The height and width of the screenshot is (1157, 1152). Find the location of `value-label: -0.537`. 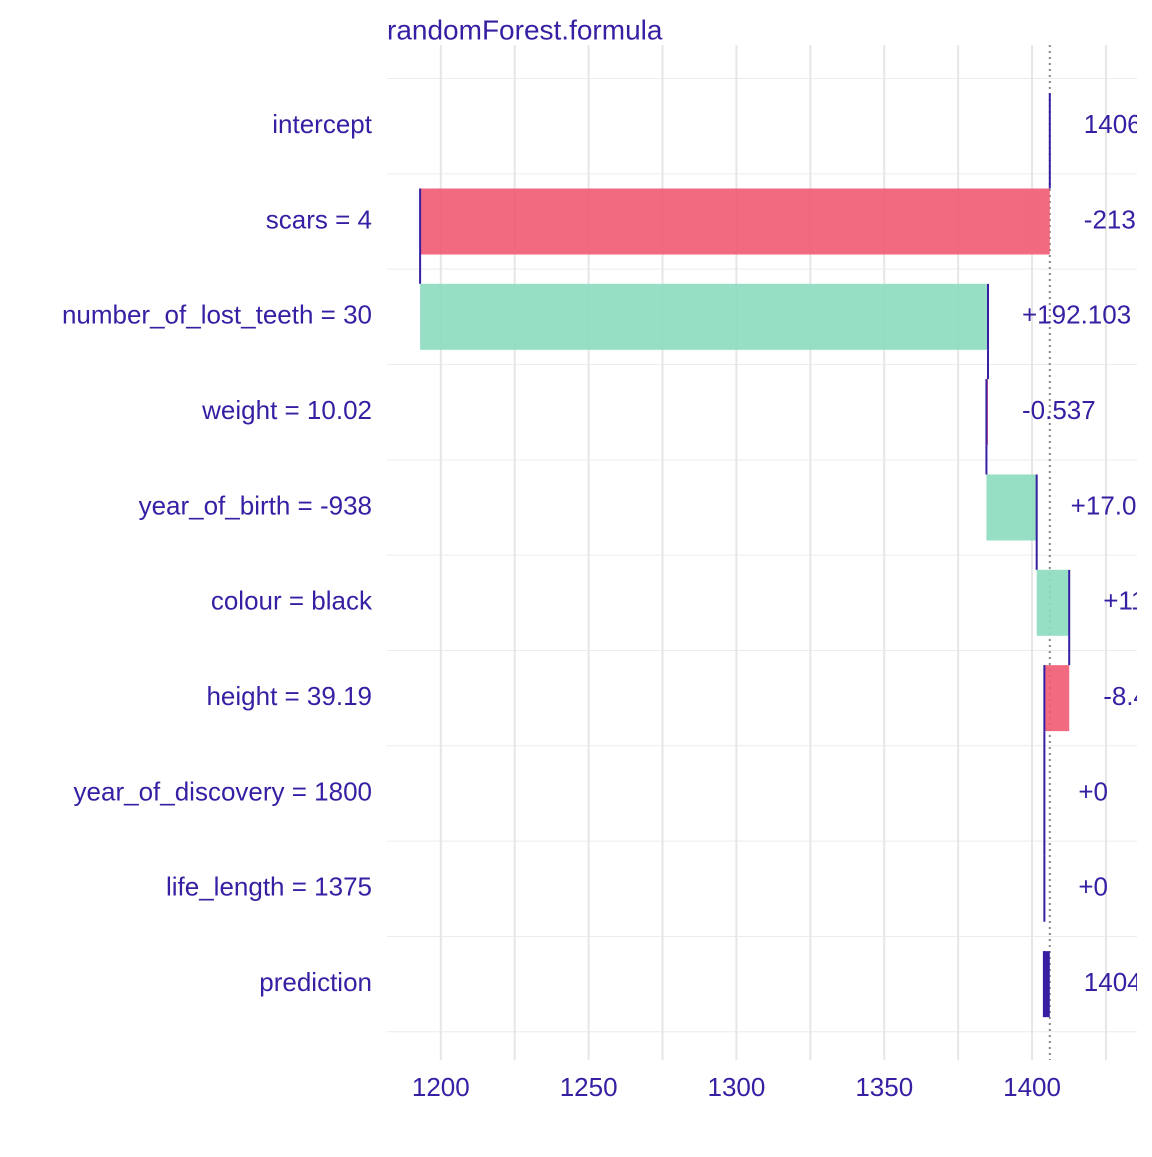

value-label: -0.537 is located at coordinates (1059, 410).